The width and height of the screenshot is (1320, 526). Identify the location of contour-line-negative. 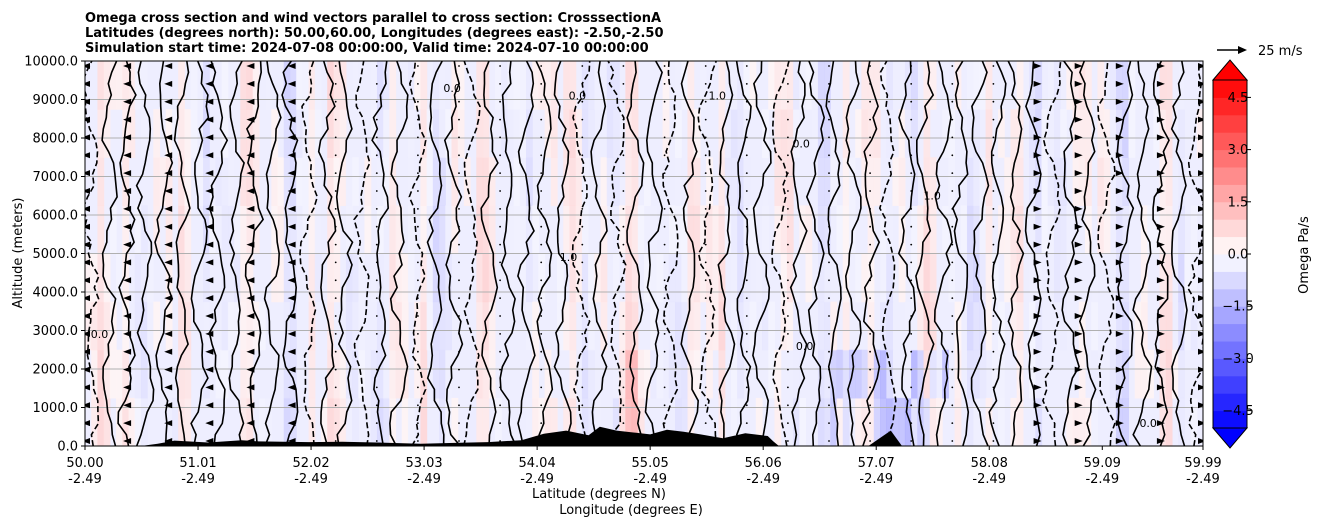
(362, 253).